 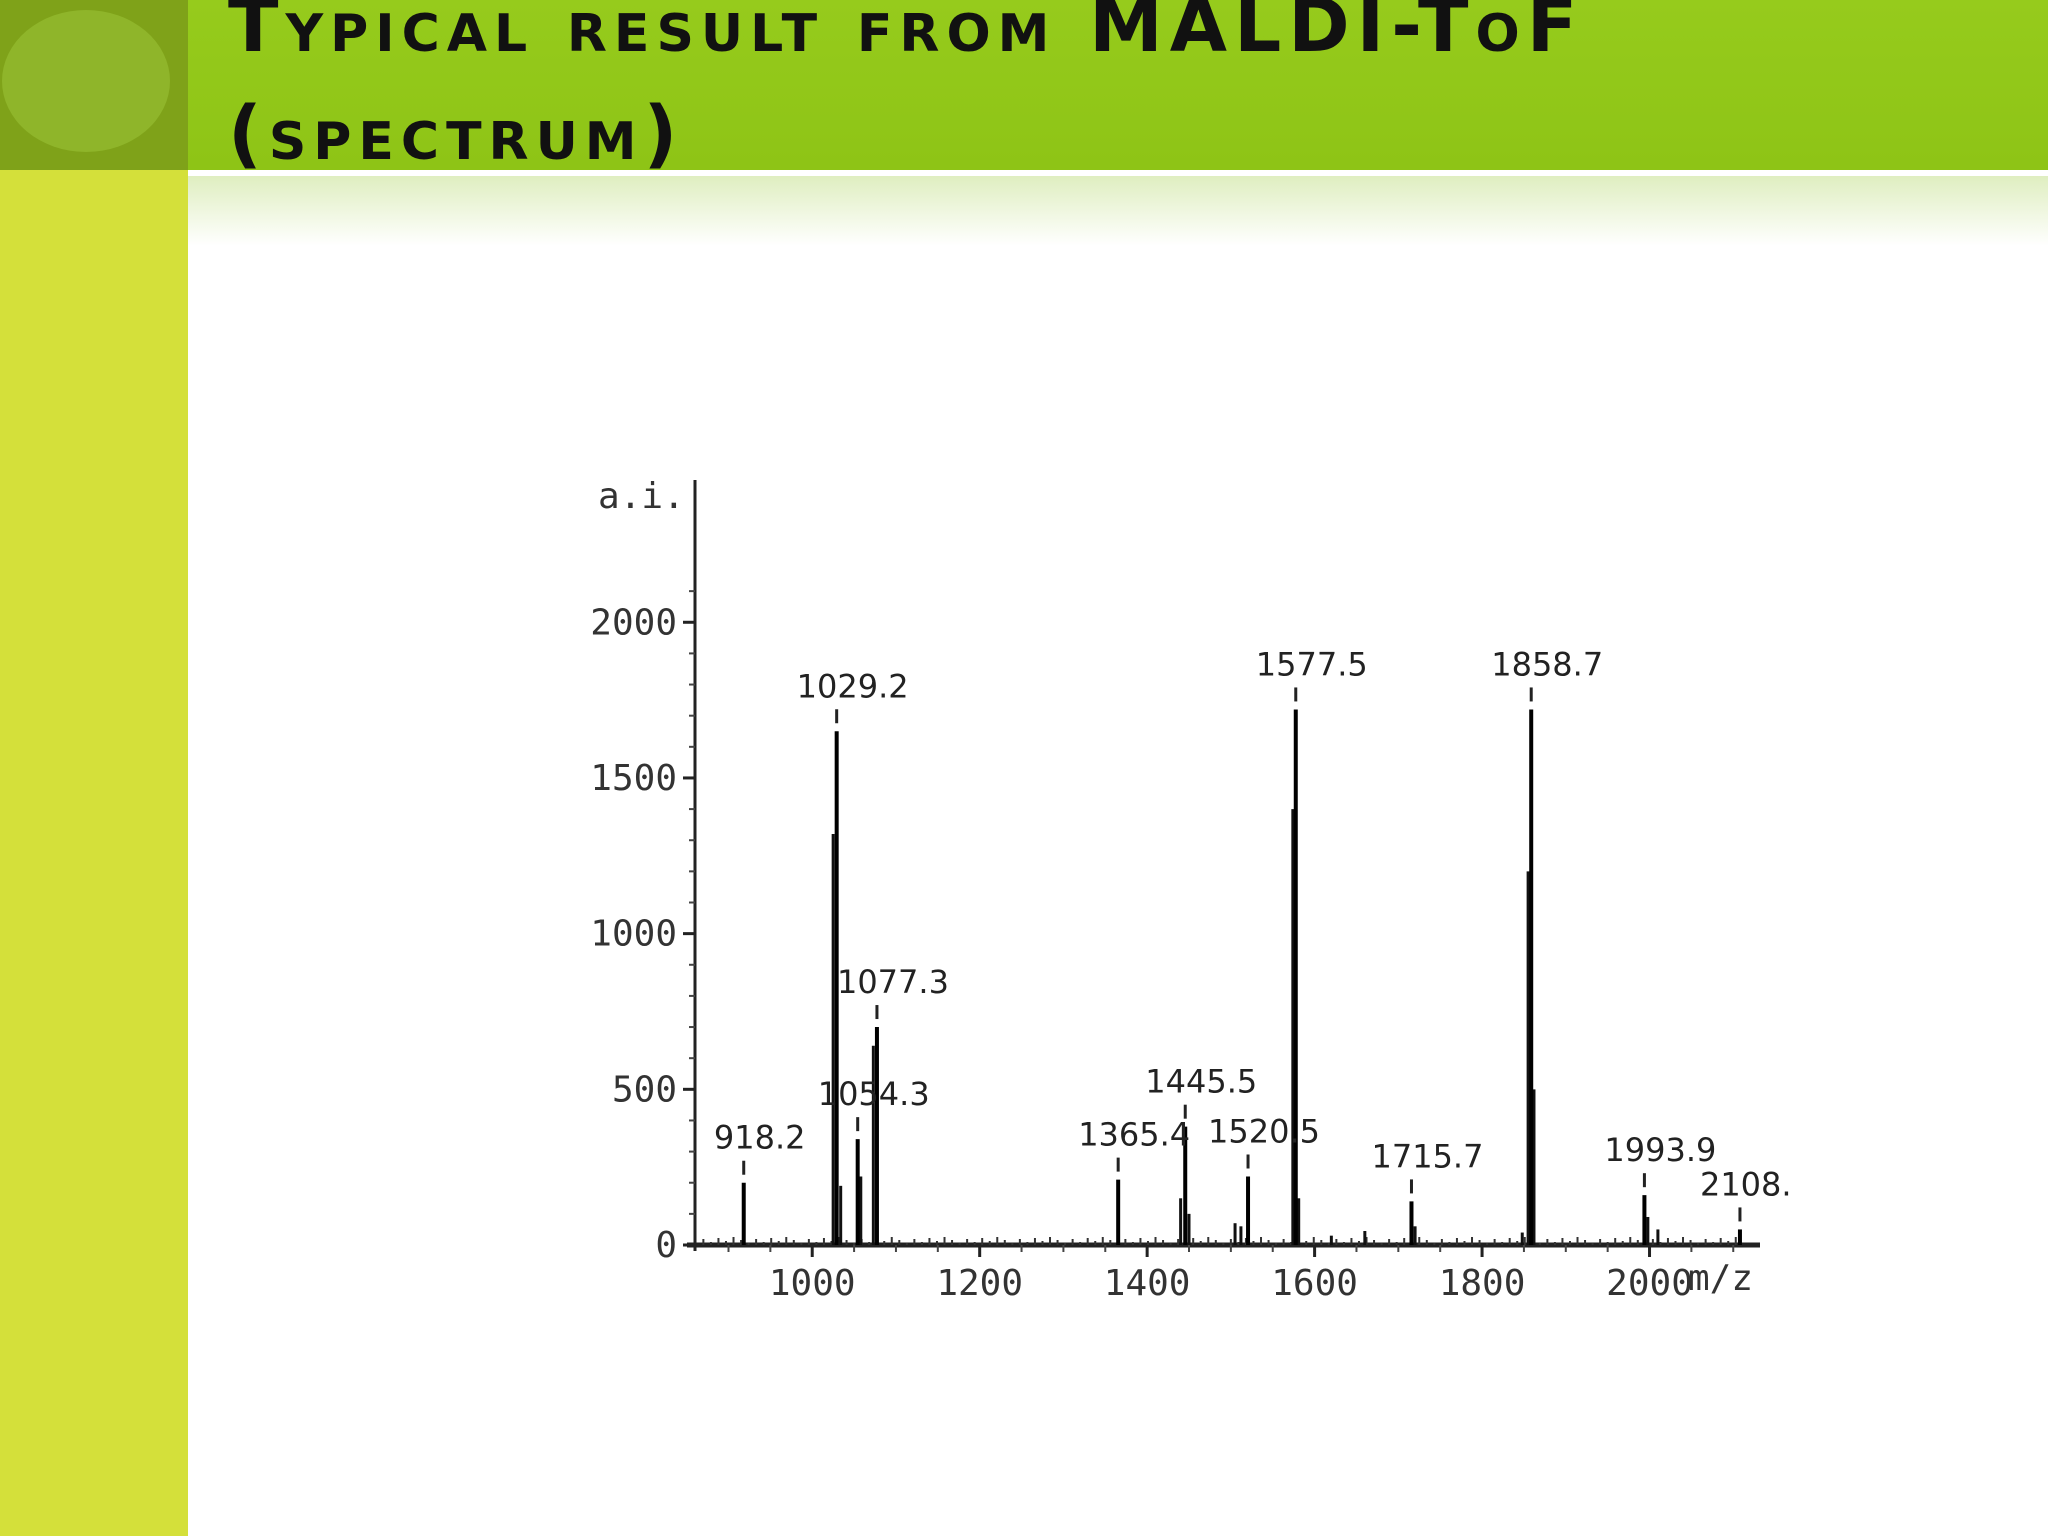 What do you see at coordinates (1720, 1278) in the screenshot?
I see `x-axis-label: m/z` at bounding box center [1720, 1278].